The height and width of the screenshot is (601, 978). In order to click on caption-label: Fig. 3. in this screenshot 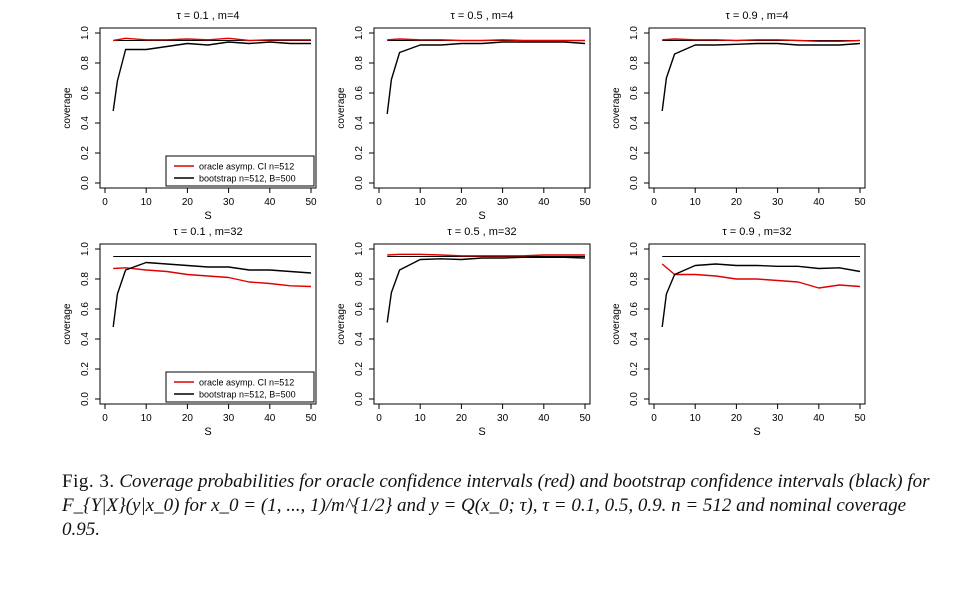, I will do `click(88, 481)`.